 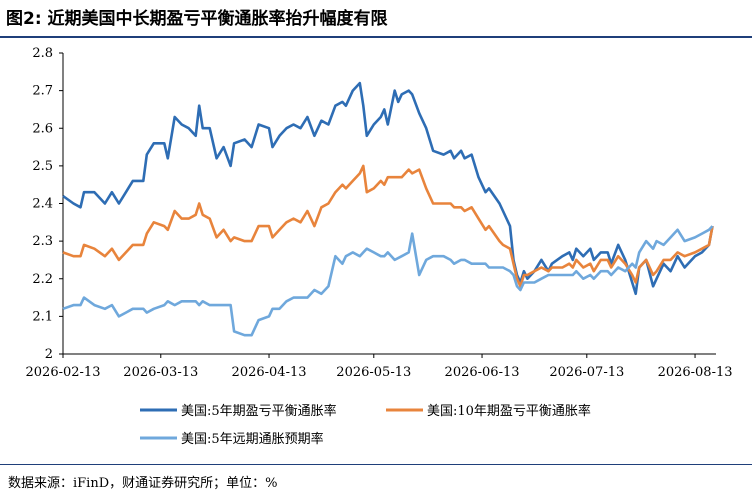 What do you see at coordinates (482, 372) in the screenshot?
I see `x-tick-label: 2026-06-13` at bounding box center [482, 372].